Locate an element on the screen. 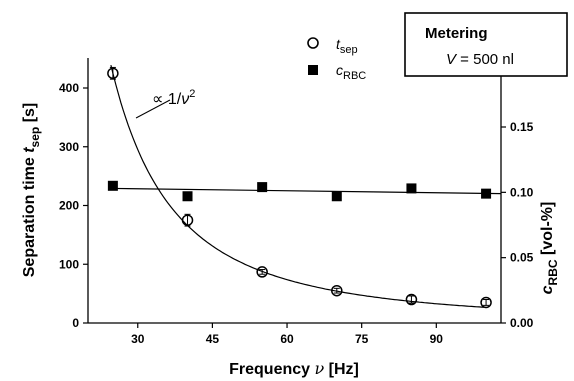 This screenshot has width=574, height=381. legend-marker-tsep is located at coordinates (313, 43).